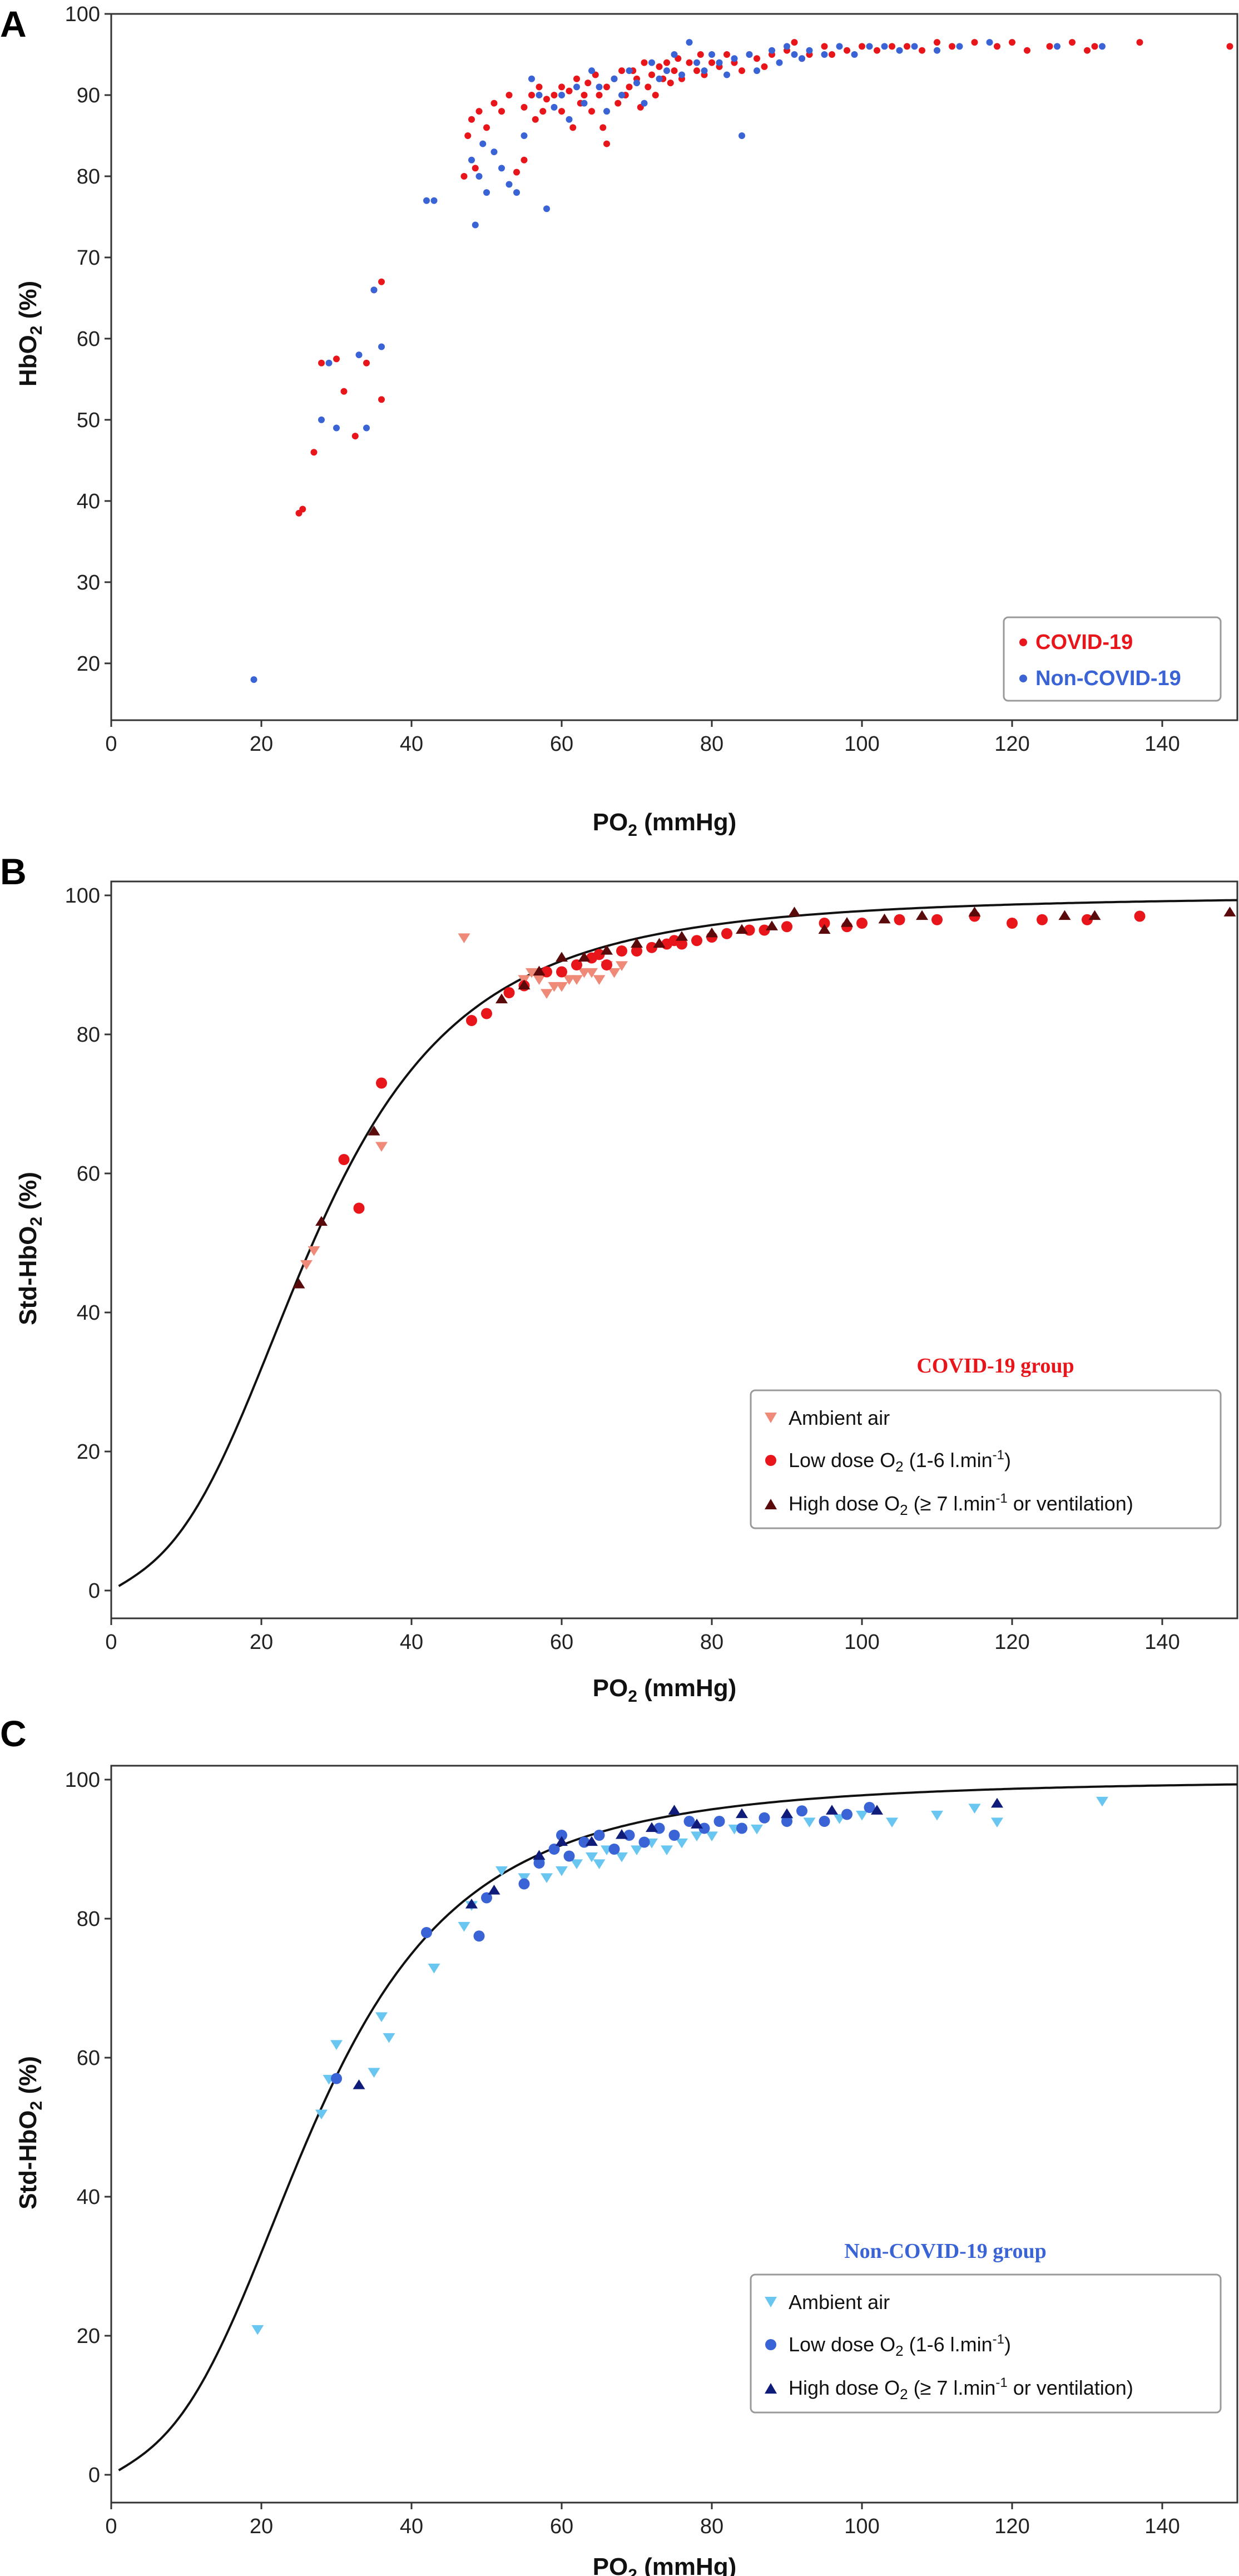 The height and width of the screenshot is (2576, 1239). What do you see at coordinates (900, 1462) in the screenshot?
I see `legend-b-lowdose-label: Low dose O2 (1-6 l.min-1)` at bounding box center [900, 1462].